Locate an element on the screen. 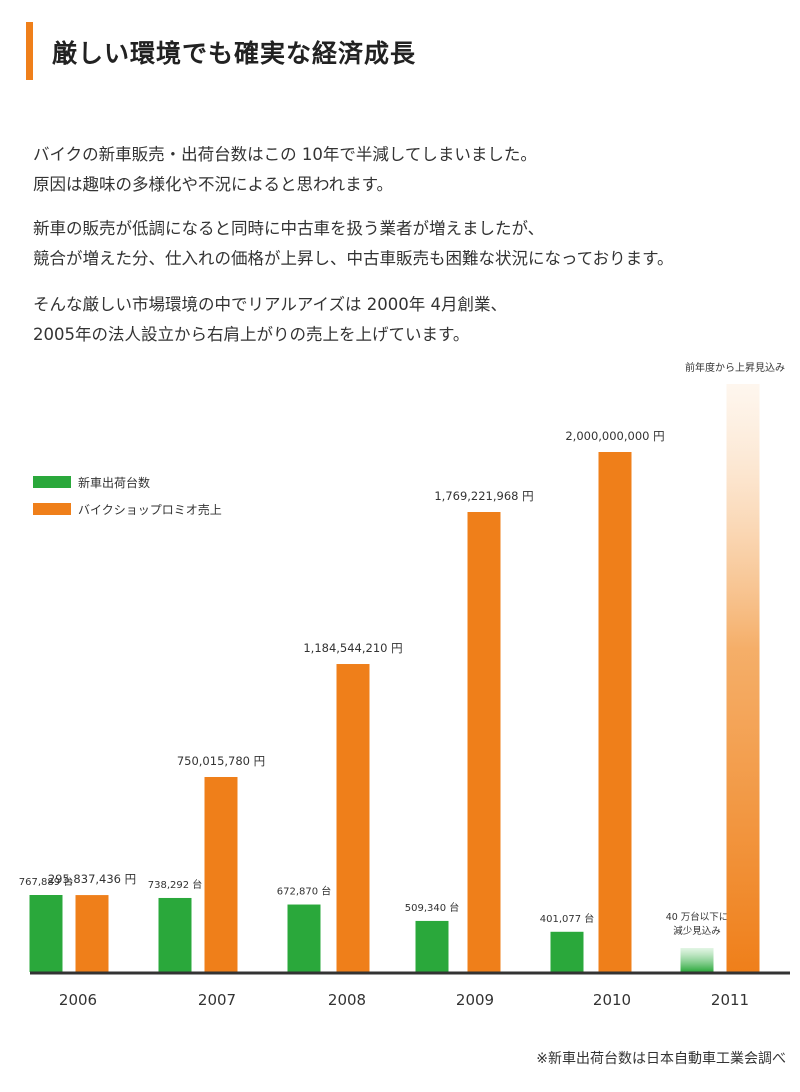 This screenshot has height=1092, width=800. shipments-data-label: 509,340 台 is located at coordinates (432, 907).